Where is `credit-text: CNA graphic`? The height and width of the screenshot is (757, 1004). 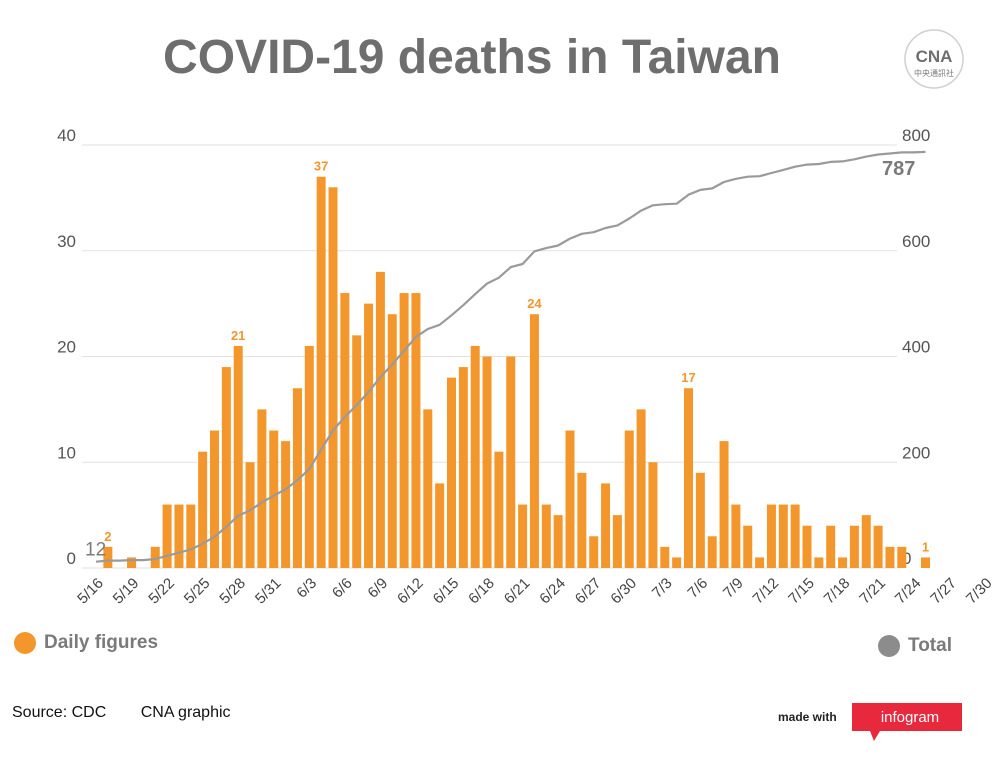 credit-text: CNA graphic is located at coordinates (185, 712).